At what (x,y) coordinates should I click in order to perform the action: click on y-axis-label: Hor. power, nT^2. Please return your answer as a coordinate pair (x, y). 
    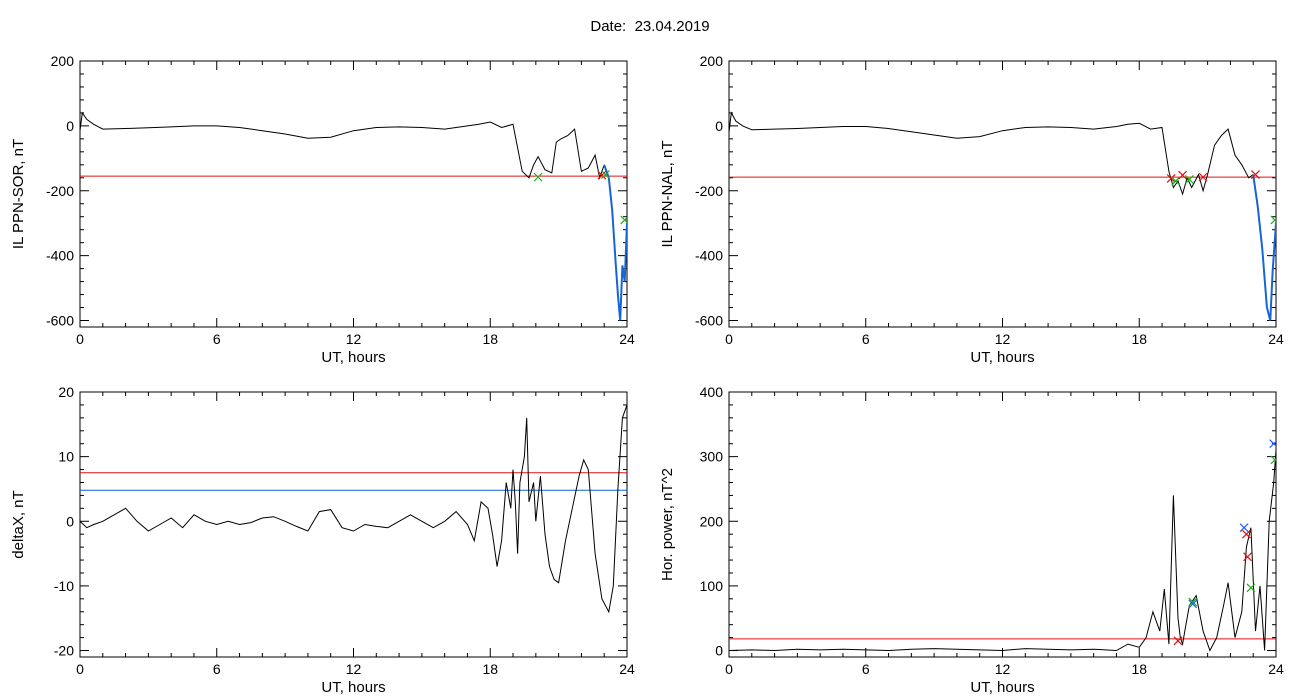
    Looking at the image, I should click on (667, 524).